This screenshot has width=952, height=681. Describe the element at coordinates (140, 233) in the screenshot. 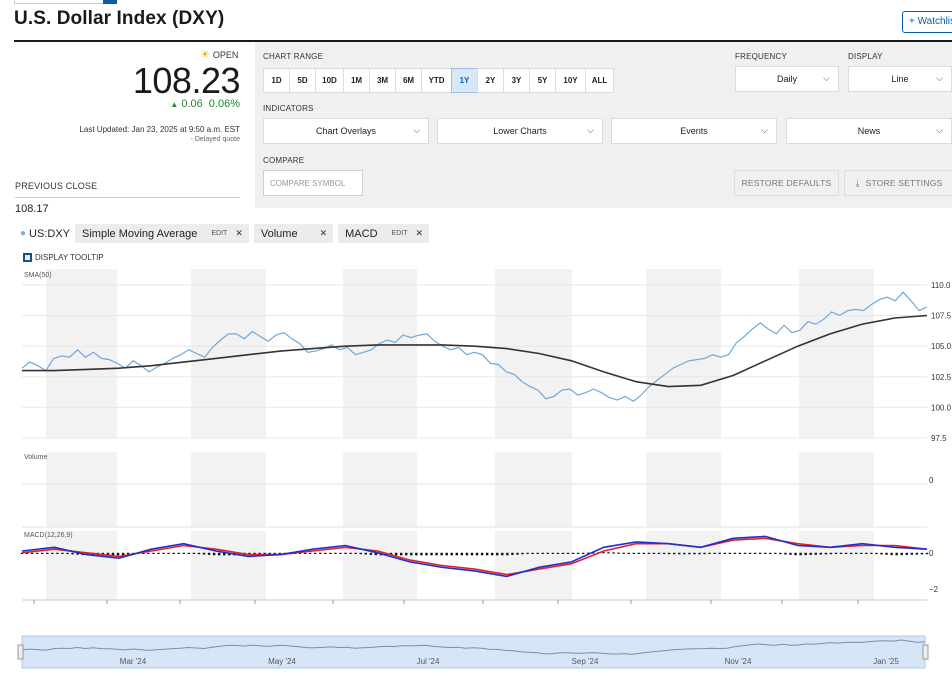

I see `chip-label: Simple Moving Average` at that location.